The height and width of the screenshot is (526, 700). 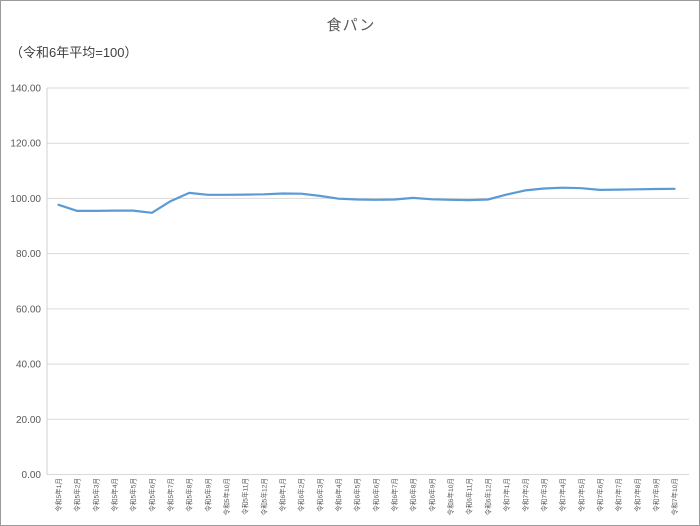 What do you see at coordinates (366, 200) in the screenshot?
I see `series-line` at bounding box center [366, 200].